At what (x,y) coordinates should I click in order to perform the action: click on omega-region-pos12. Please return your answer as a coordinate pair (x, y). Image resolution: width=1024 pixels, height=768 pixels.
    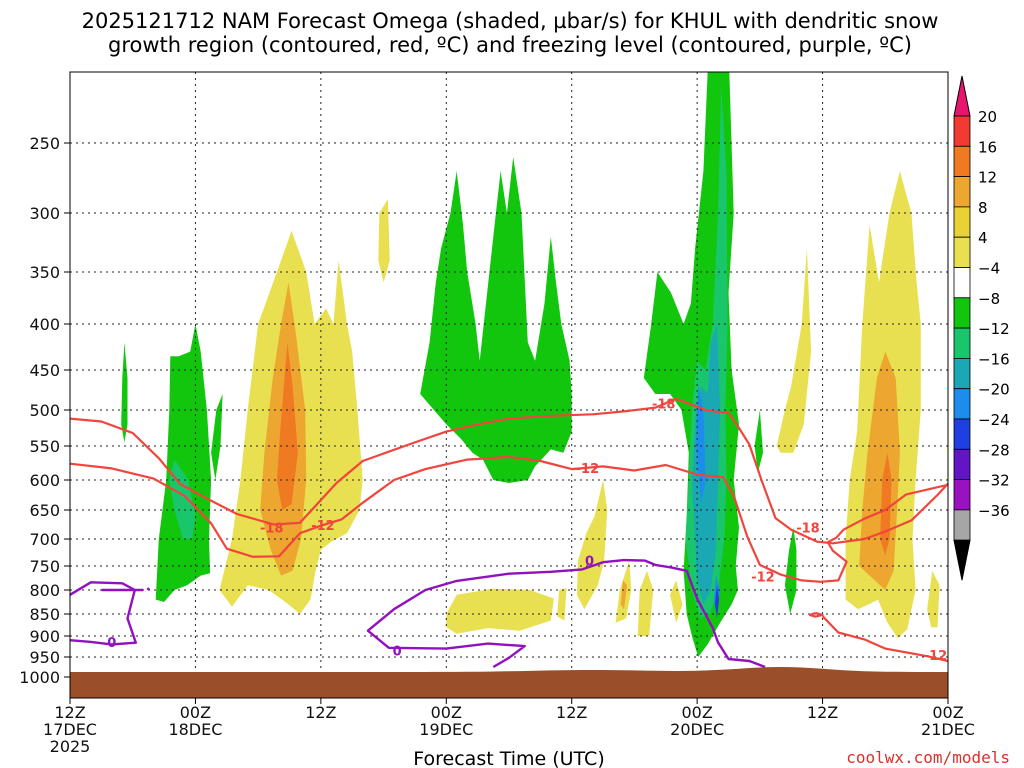
    Looking at the image, I should click on (287, 426).